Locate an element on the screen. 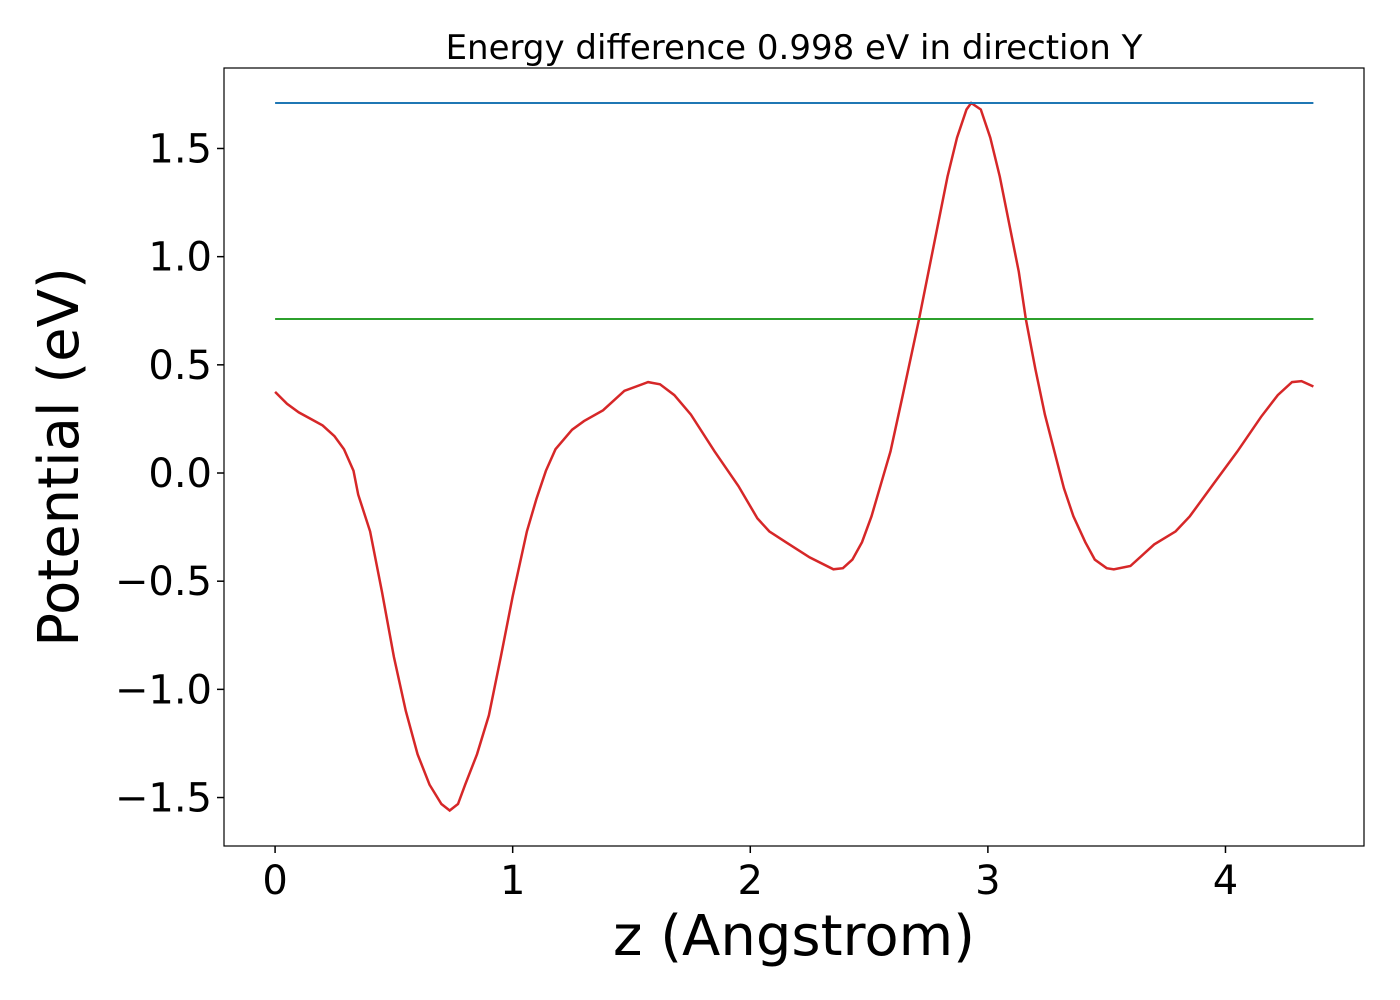 This screenshot has height=1000, width=1400. x-axis-label: z (Angstrom) is located at coordinates (794, 936).